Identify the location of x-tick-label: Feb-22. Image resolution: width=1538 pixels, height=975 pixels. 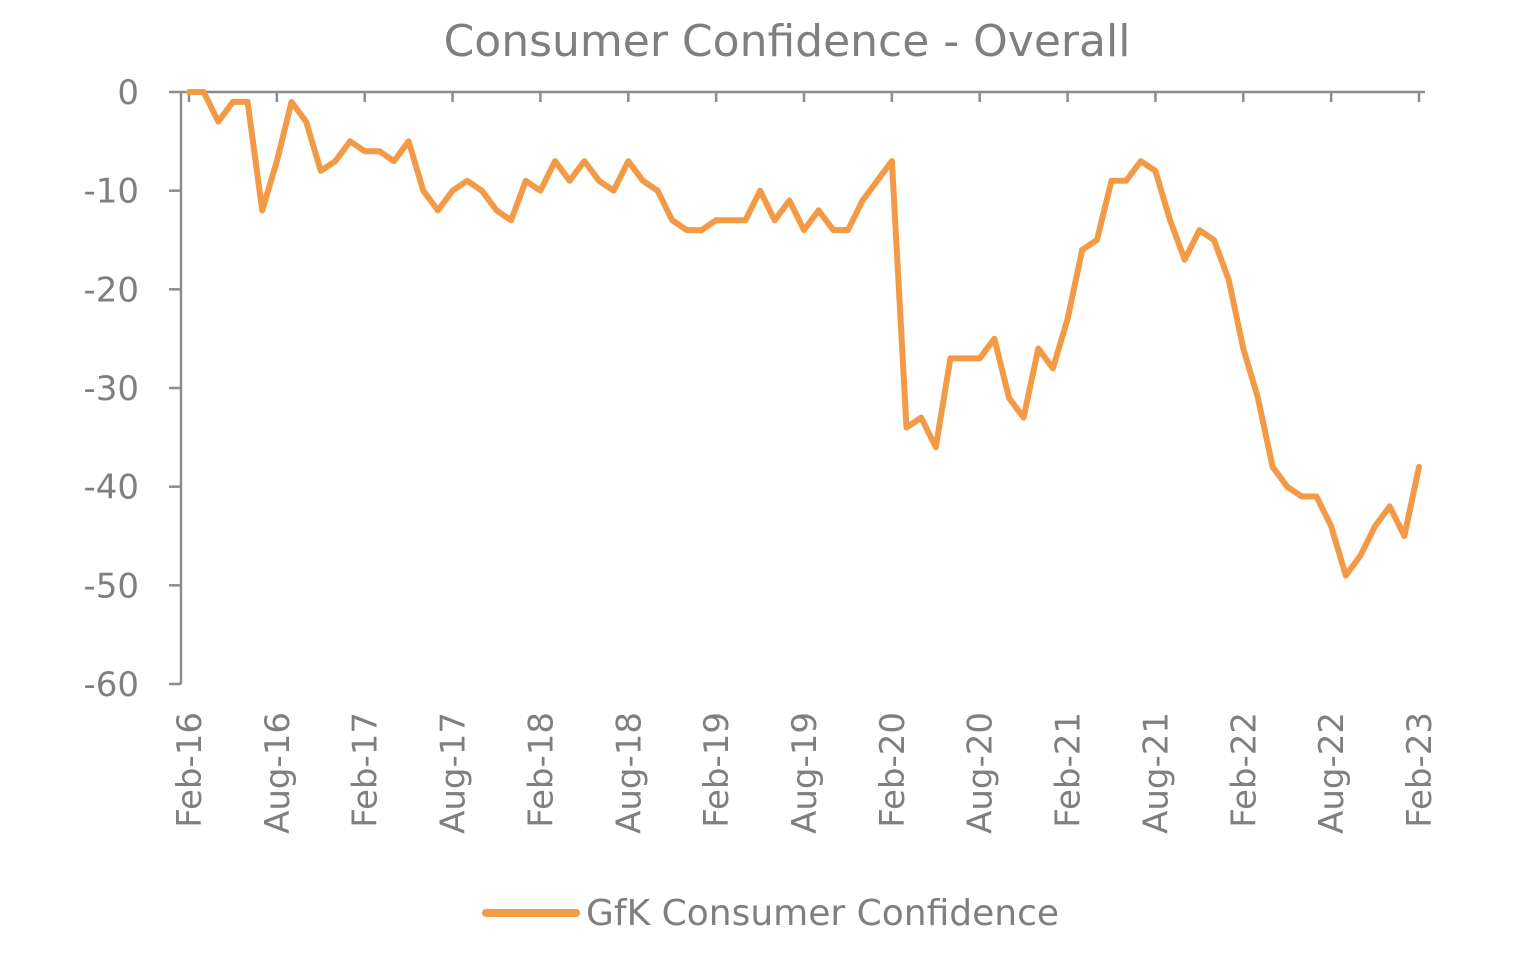
(1244, 770).